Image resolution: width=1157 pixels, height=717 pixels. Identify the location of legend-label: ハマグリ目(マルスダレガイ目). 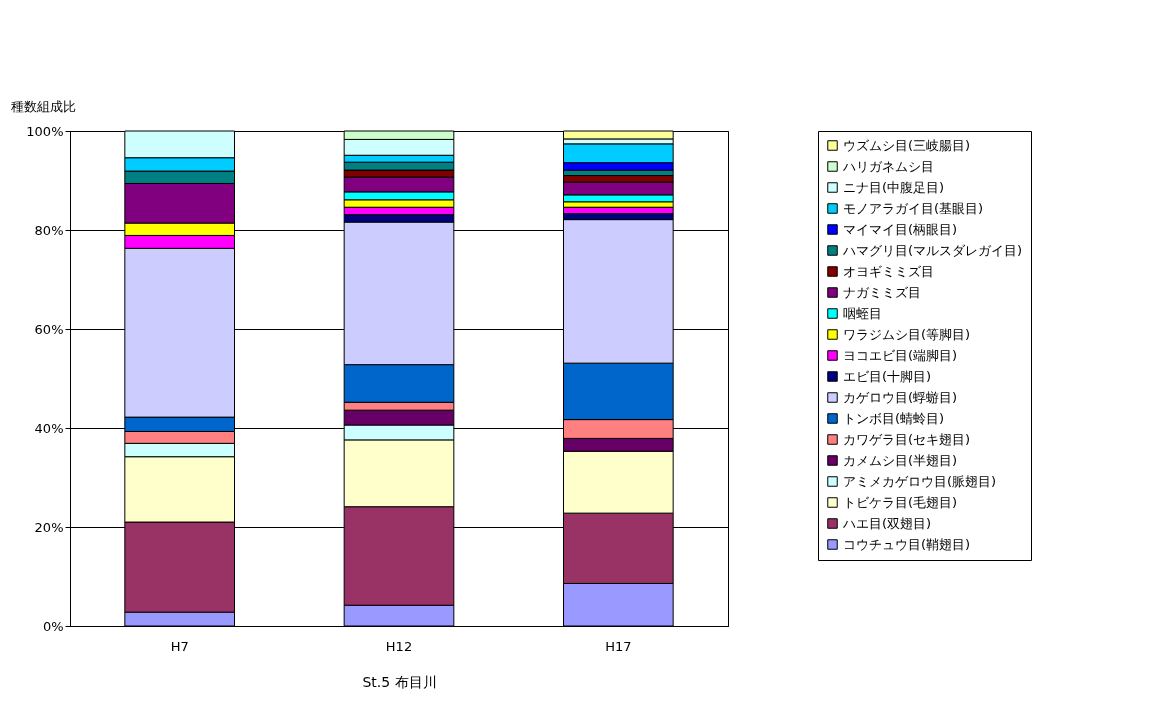
(932, 250).